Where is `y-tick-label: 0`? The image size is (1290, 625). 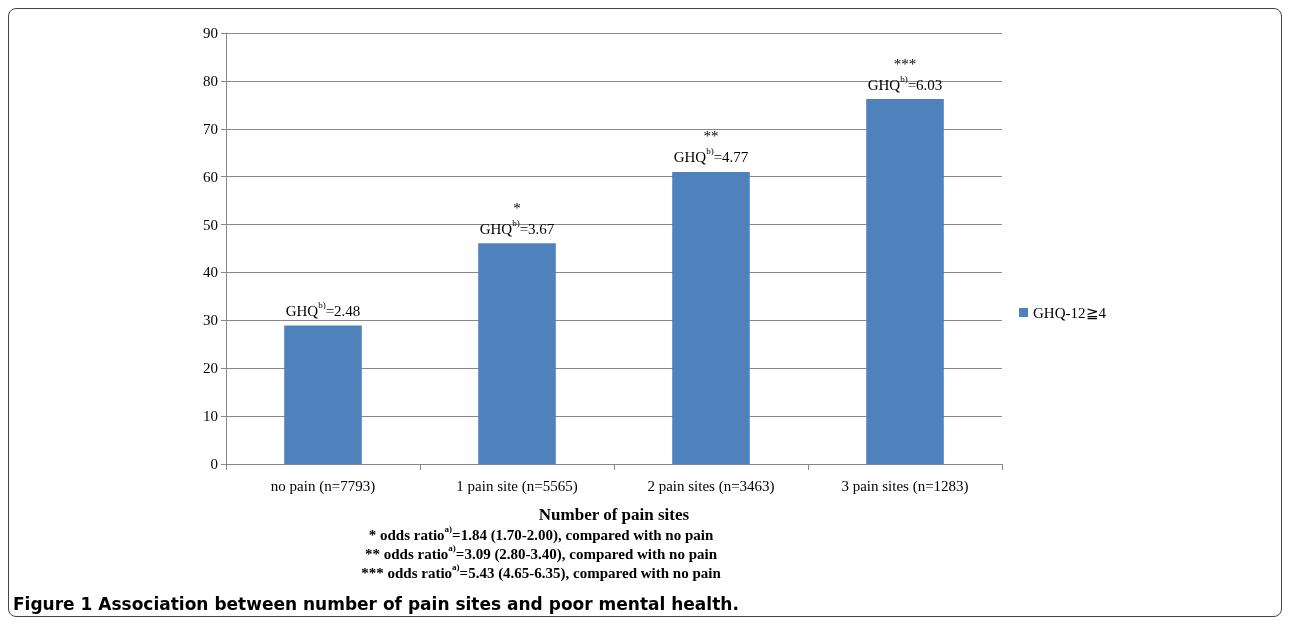
y-tick-label: 0 is located at coordinates (214, 464).